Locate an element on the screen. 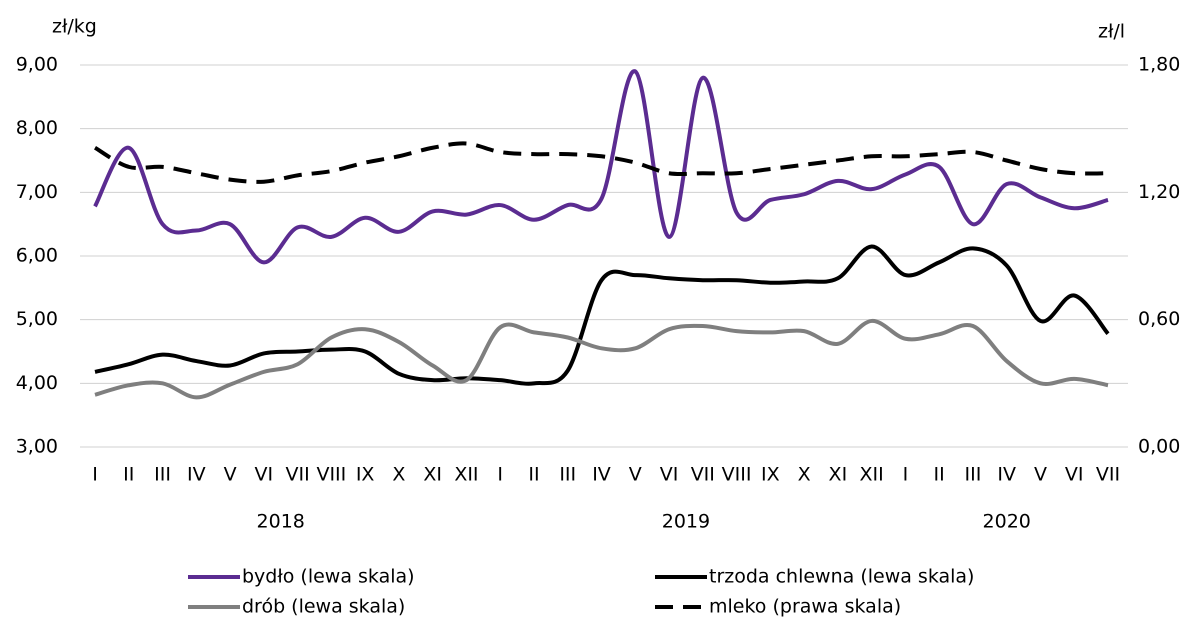 The height and width of the screenshot is (619, 1198). y-tick-label: 7,00 is located at coordinates (37, 192).